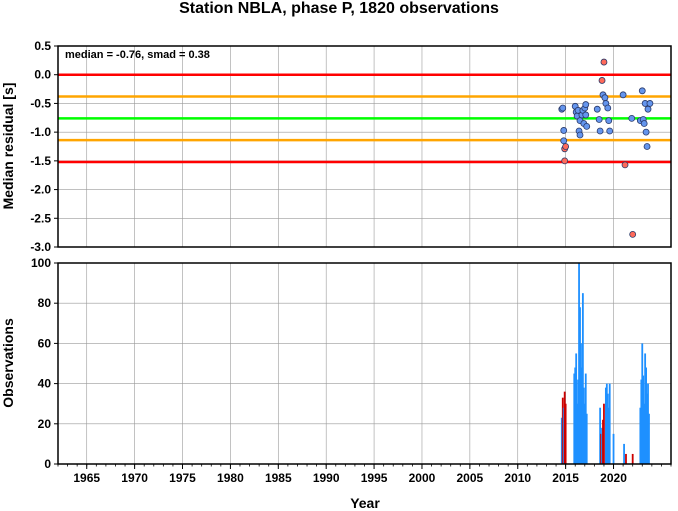  What do you see at coordinates (230, 478) in the screenshot?
I see `year-x-tick-label: 1980` at bounding box center [230, 478].